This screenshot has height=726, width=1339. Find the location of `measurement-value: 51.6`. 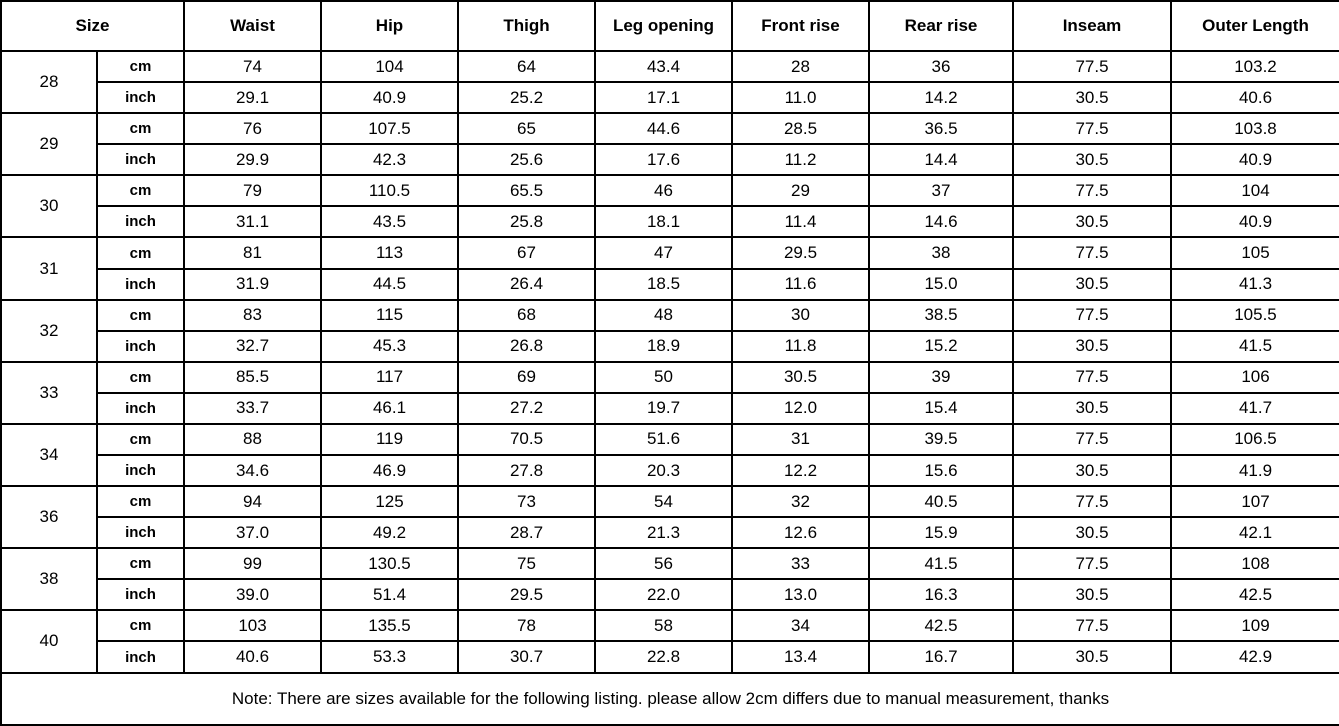

measurement-value: 51.6 is located at coordinates (663, 439).